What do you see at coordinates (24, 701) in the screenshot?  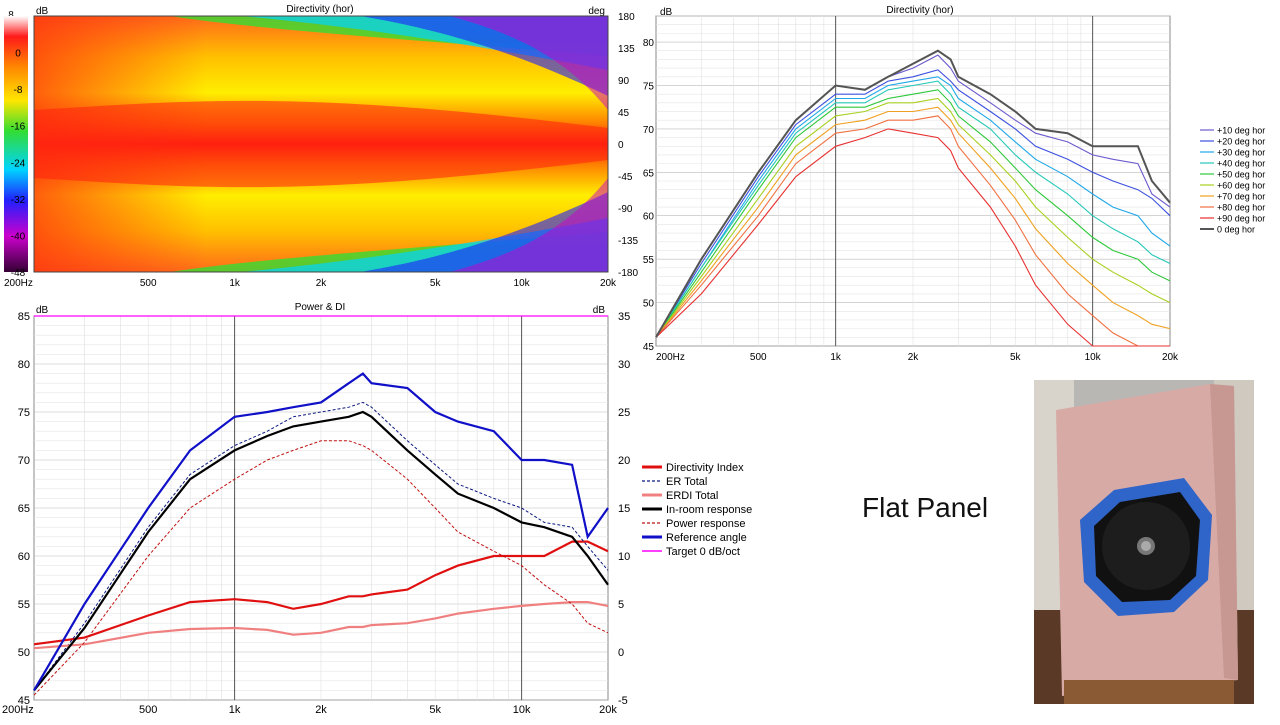 I see `power-di-y-tick: 45` at bounding box center [24, 701].